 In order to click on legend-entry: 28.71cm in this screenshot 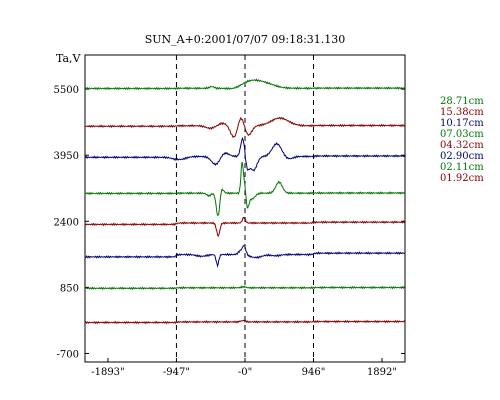, I will do `click(462, 101)`.